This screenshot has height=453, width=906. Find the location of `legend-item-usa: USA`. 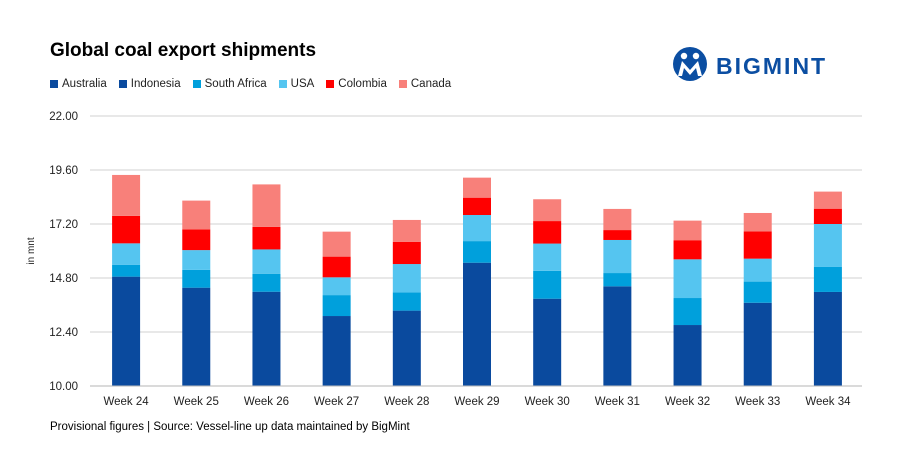

legend-item-usa: USA is located at coordinates (296, 84).